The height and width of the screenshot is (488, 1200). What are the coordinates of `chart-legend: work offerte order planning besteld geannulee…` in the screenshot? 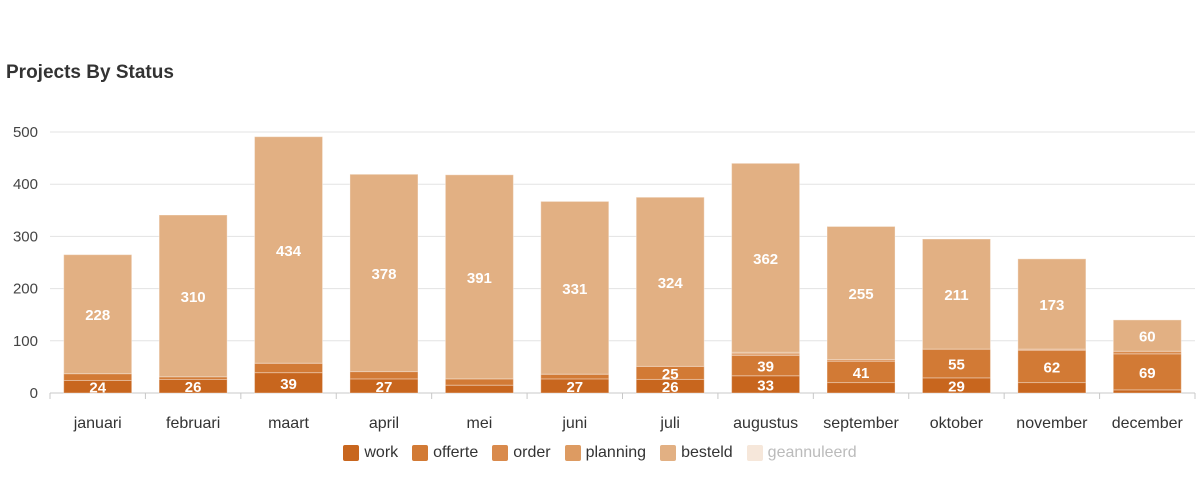 It's located at (600, 453).